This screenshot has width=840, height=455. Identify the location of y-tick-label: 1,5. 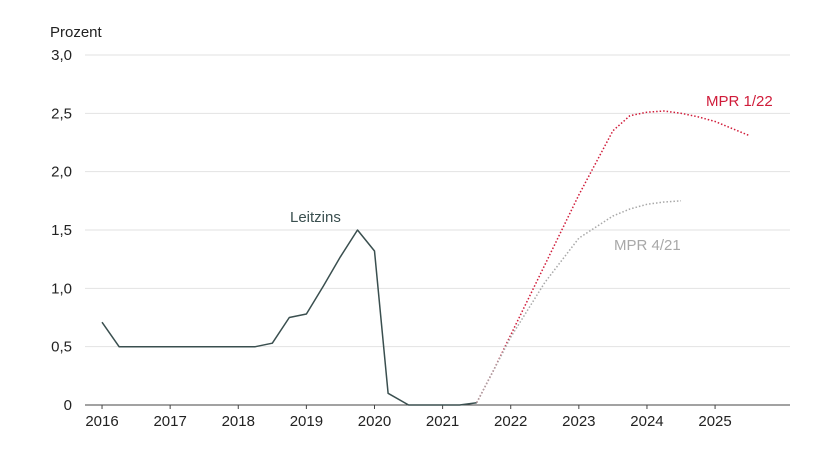
(61, 230).